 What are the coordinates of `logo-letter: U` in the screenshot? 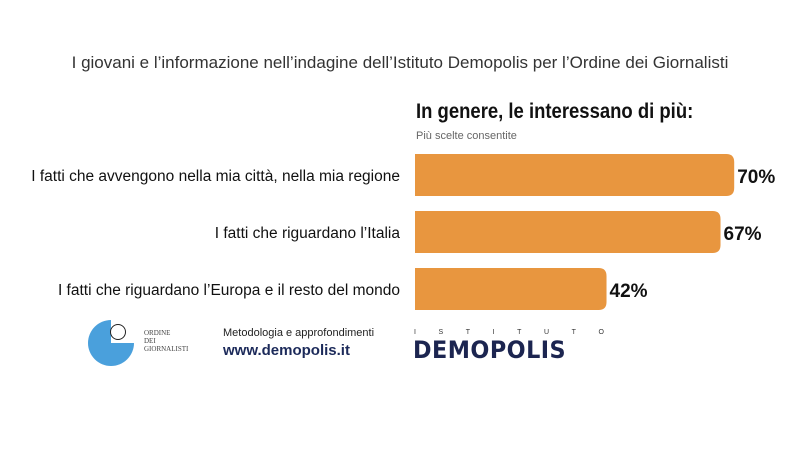 It's located at (547, 332).